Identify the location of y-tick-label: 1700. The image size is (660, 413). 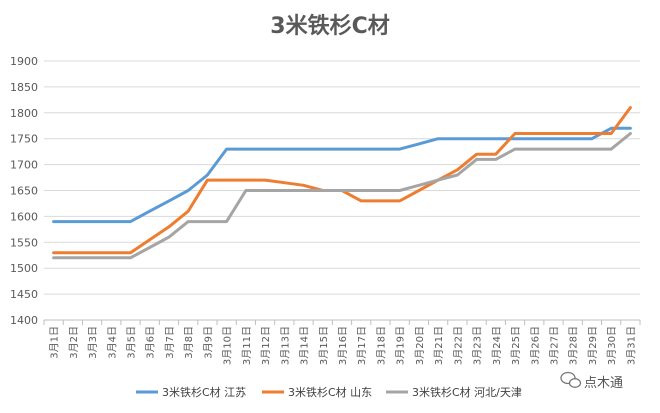
(24, 165).